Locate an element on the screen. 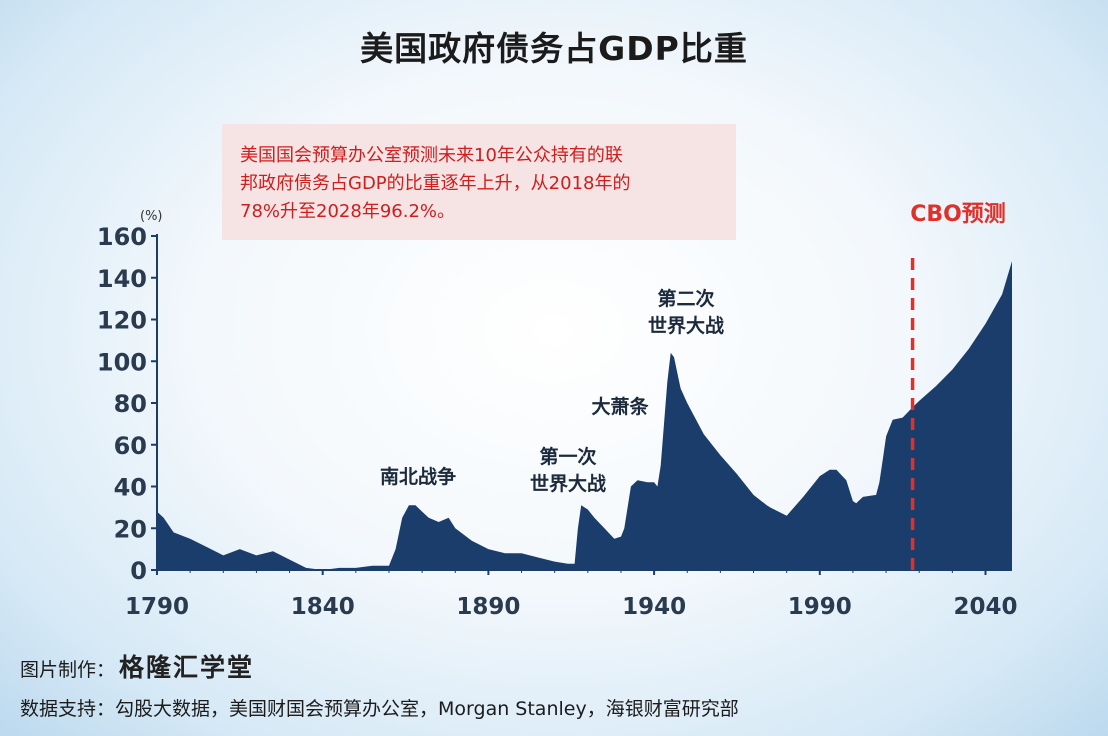 Image resolution: width=1108 pixels, height=736 pixels. cbo-forecast-label: CBO预测 is located at coordinates (958, 214).